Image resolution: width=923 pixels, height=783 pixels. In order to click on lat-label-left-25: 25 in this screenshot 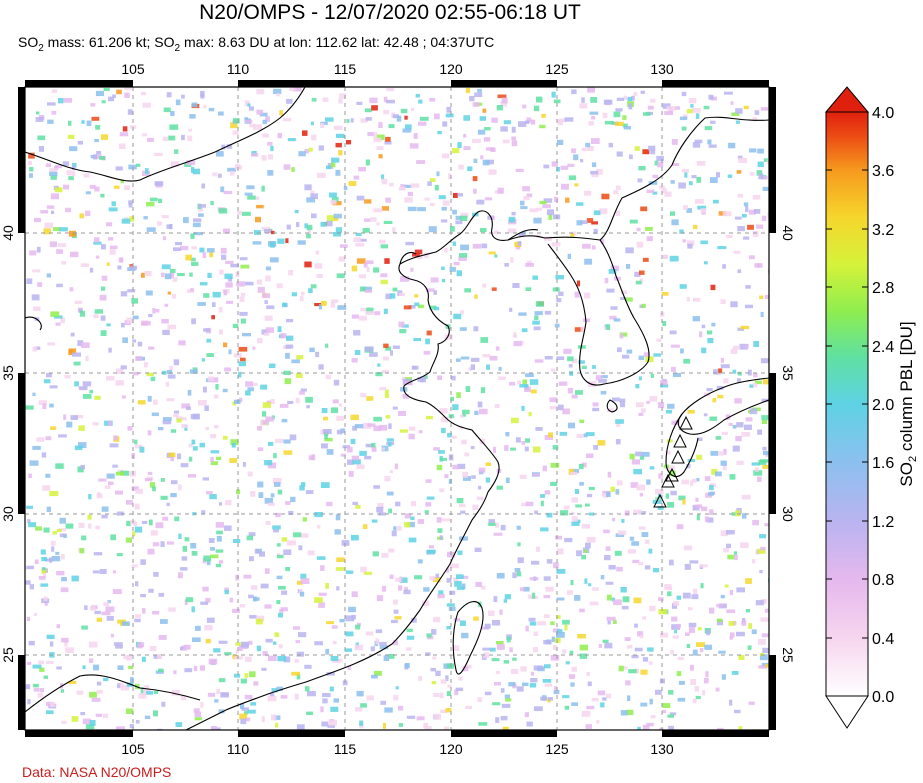, I will do `click(8, 655)`.